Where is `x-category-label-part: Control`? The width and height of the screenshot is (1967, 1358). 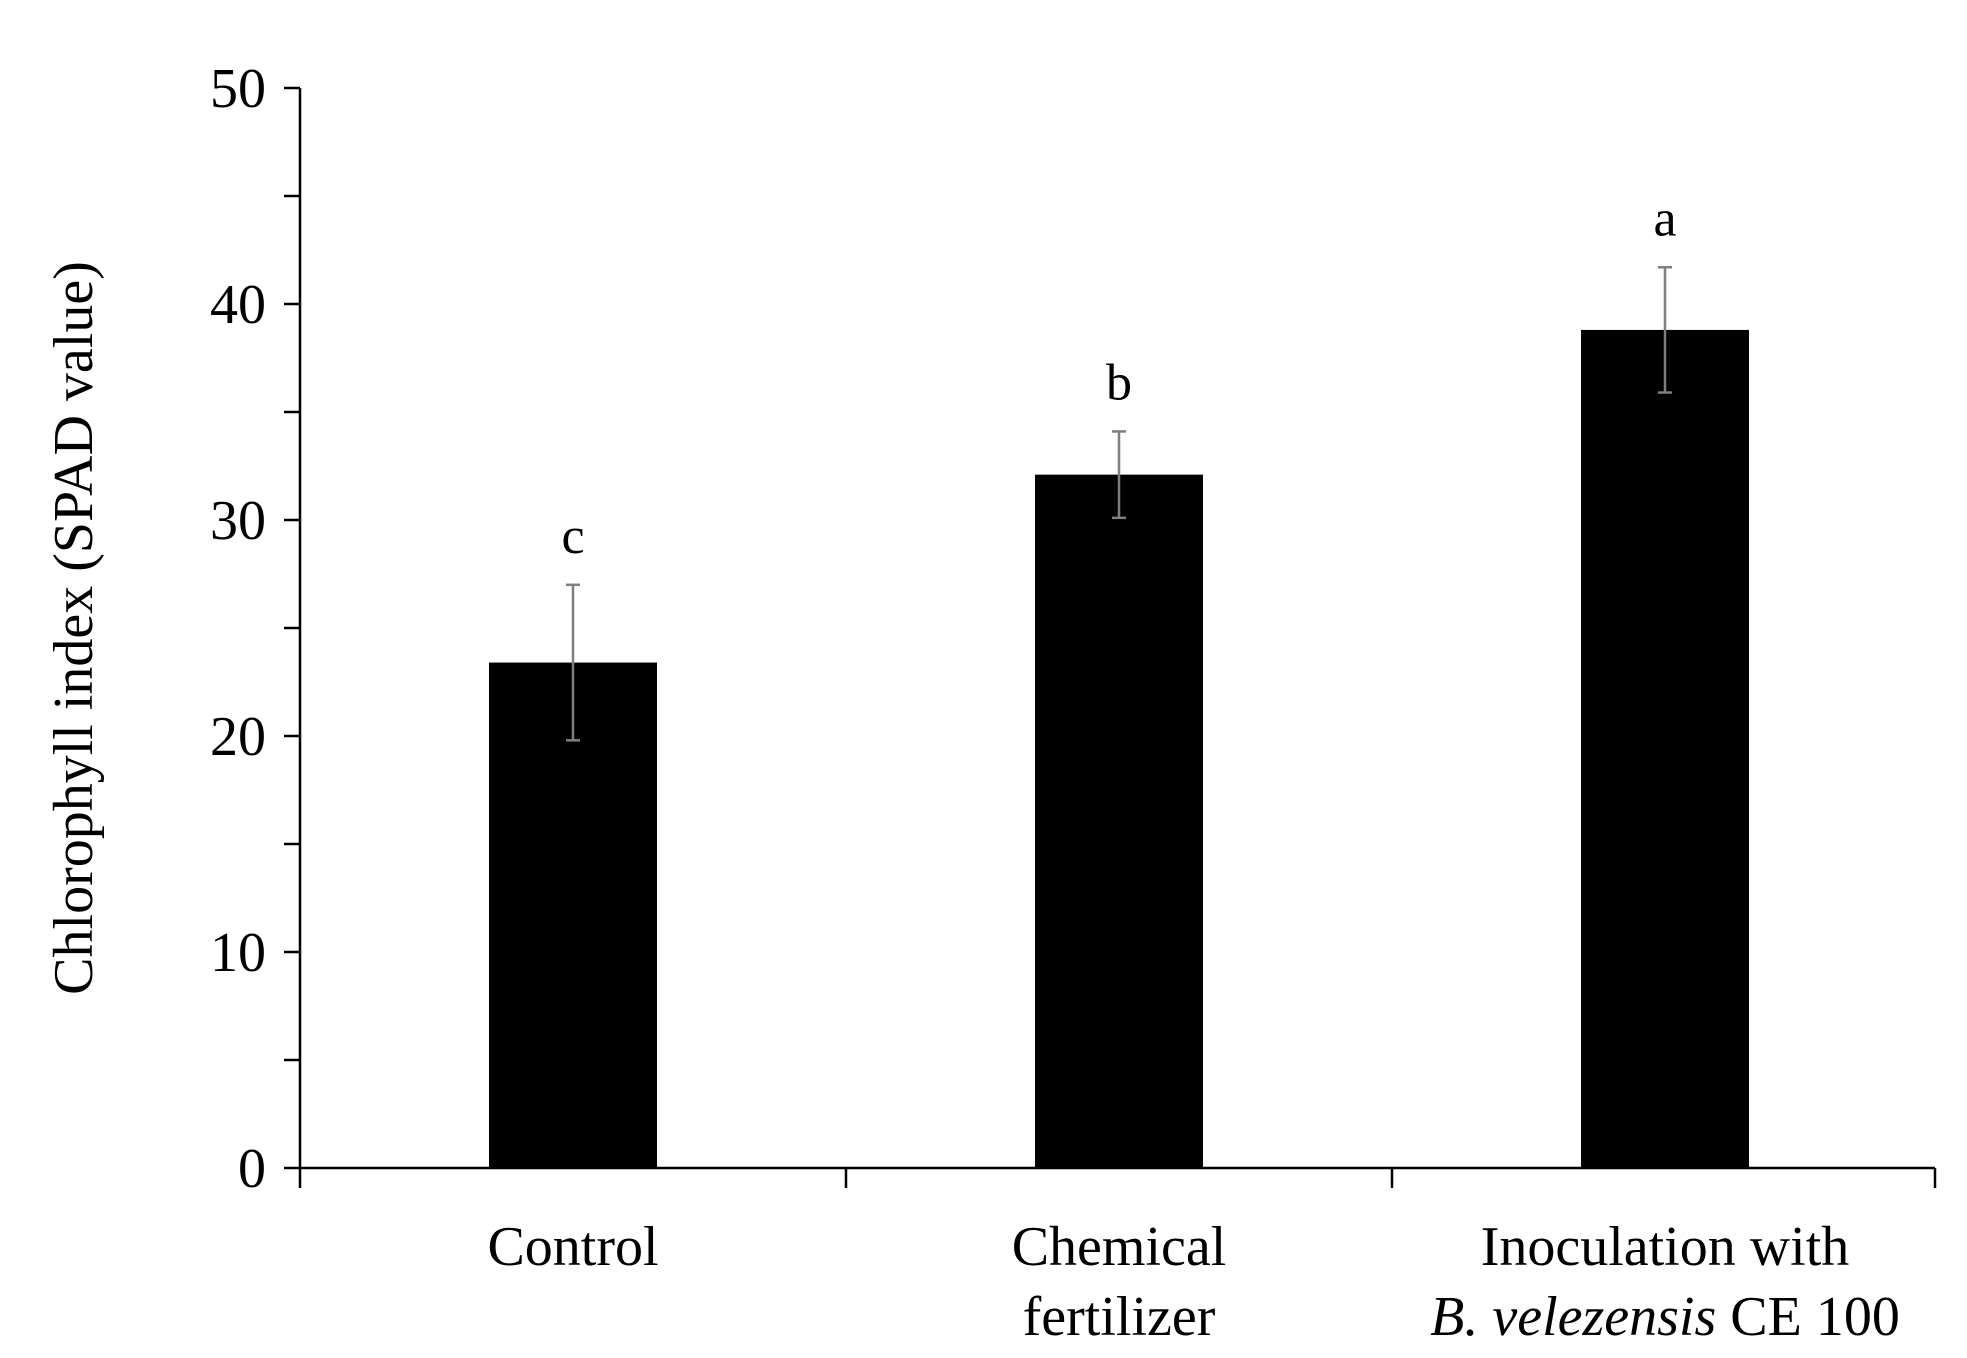 x-category-label-part: Control is located at coordinates (572, 1247).